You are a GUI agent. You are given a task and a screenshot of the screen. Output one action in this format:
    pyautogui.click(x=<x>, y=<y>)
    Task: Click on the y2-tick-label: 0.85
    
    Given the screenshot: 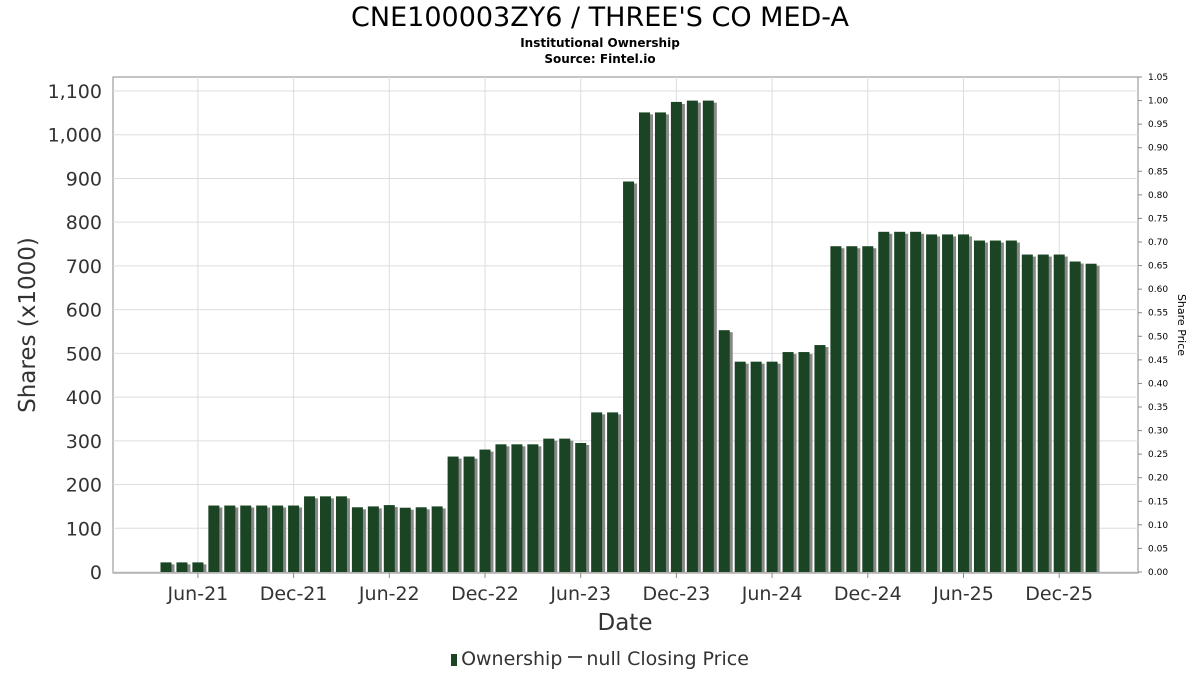 What is the action you would take?
    pyautogui.click(x=1158, y=172)
    